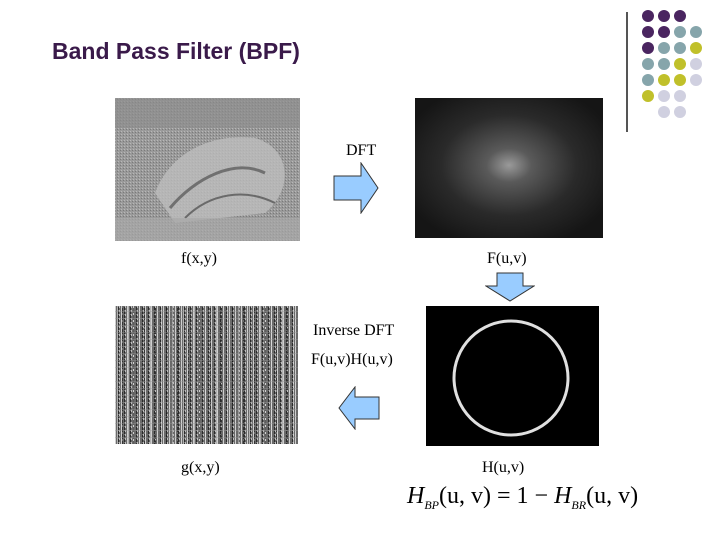  I want to click on formula-args1: (u, v), so click(465, 496).